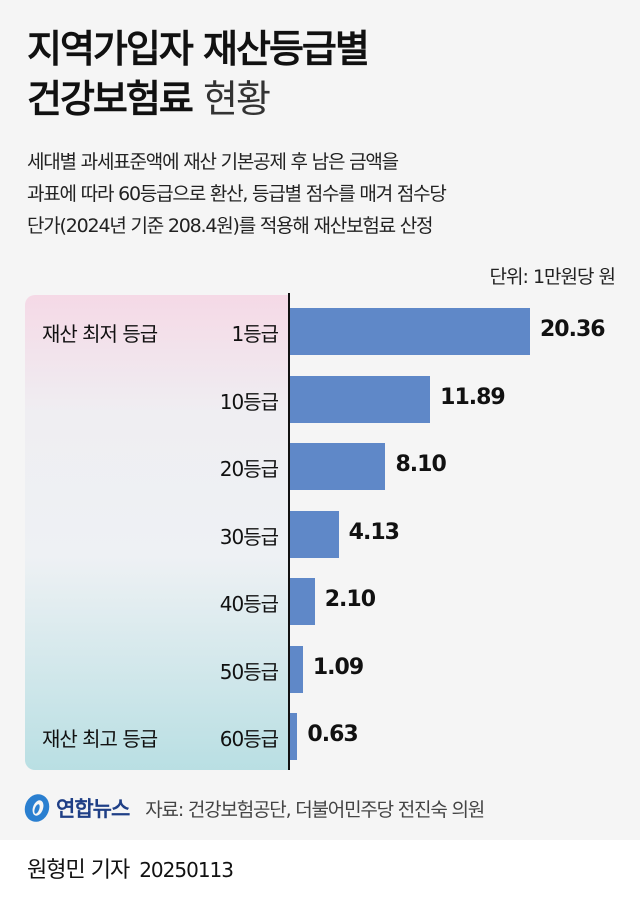 The image size is (640, 906). What do you see at coordinates (249, 469) in the screenshot?
I see `category-label: 20등급` at bounding box center [249, 469].